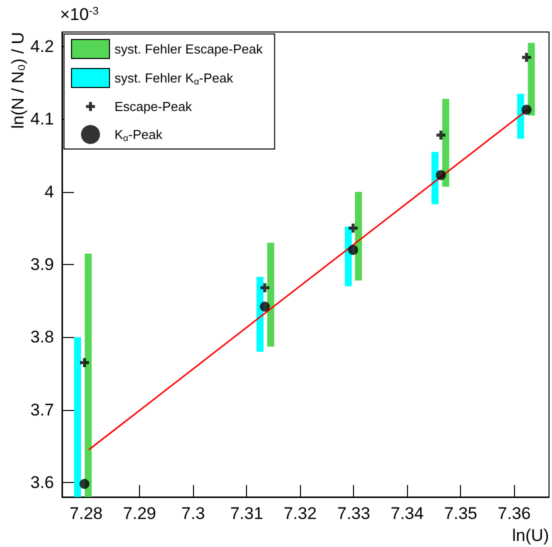 The height and width of the screenshot is (547, 552). Describe the element at coordinates (153, 106) in the screenshot. I see `legend-label: Escape-Peak` at that location.